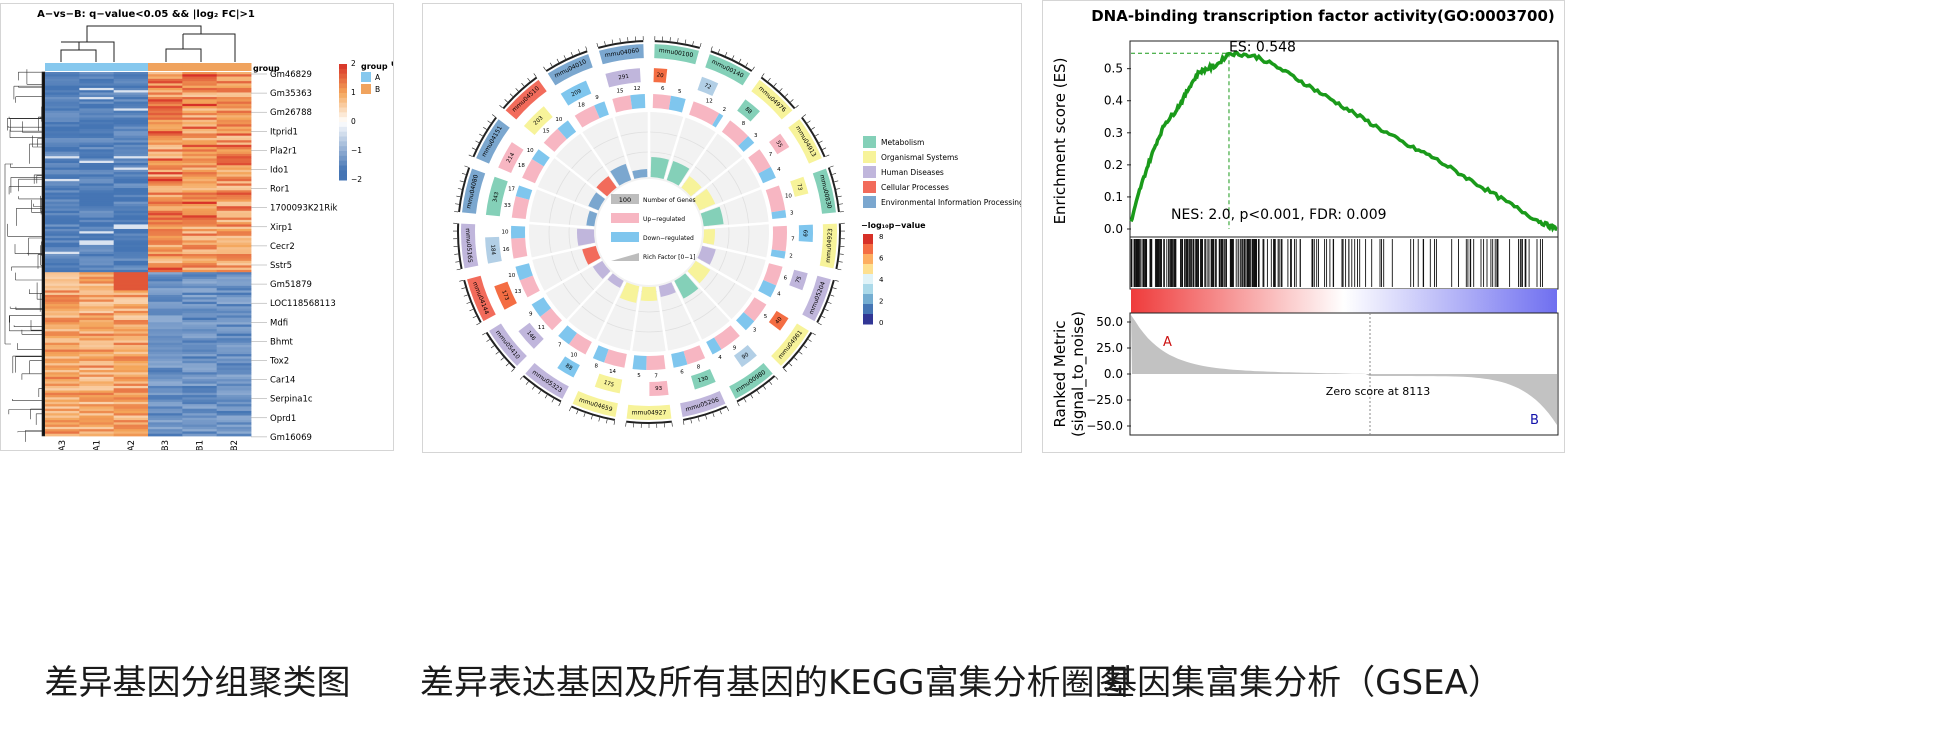 This screenshot has width=1938, height=737. Describe the element at coordinates (788, 197) in the screenshot. I see `up-count: 10` at that location.